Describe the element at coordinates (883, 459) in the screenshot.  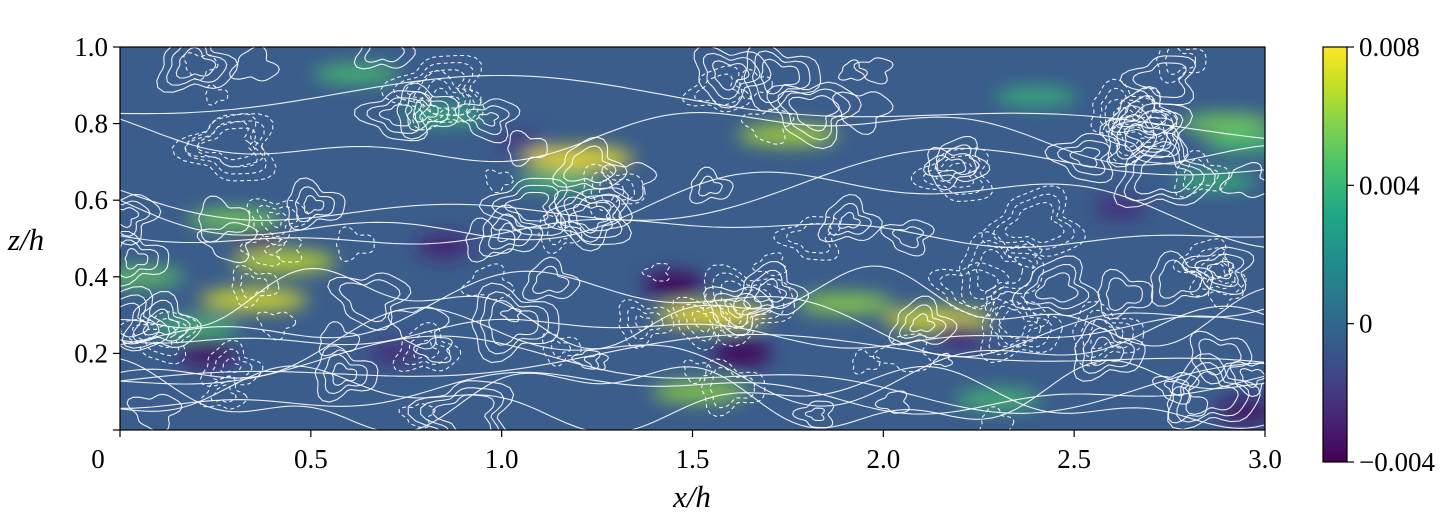
I see `x-tick-label: 2.0` at that location.